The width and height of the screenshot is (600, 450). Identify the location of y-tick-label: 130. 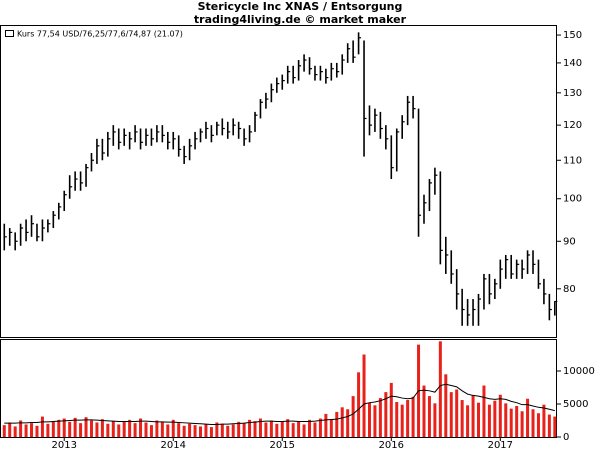
(572, 93).